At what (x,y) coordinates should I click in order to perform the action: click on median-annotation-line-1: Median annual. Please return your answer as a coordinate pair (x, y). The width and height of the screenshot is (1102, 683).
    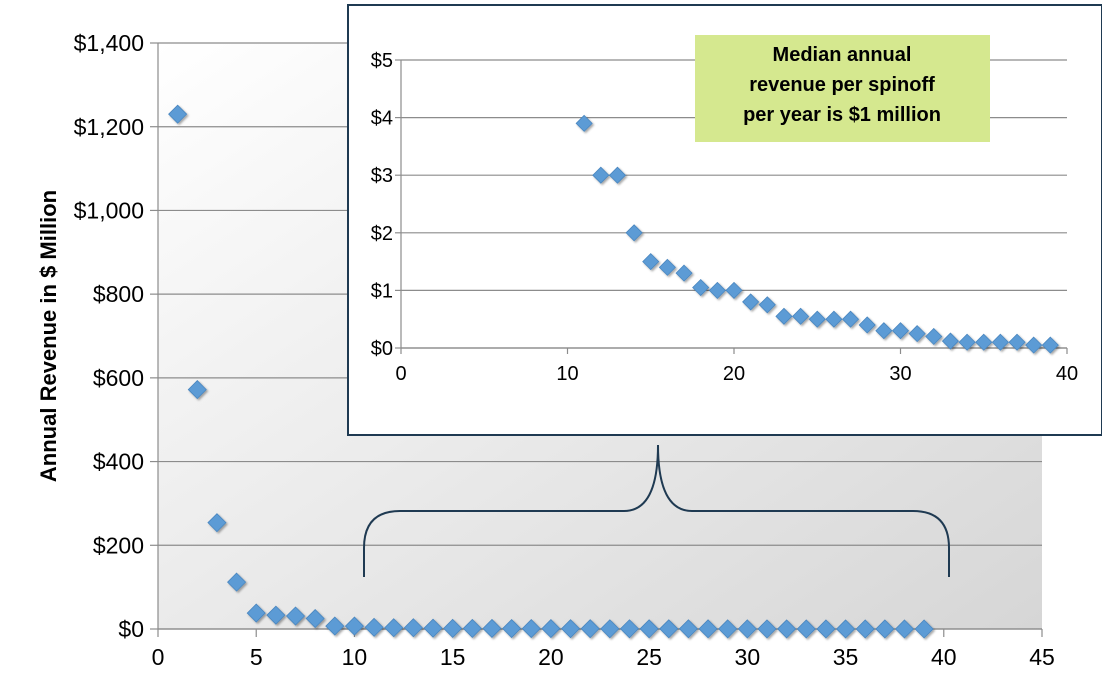
    Looking at the image, I should click on (842, 55).